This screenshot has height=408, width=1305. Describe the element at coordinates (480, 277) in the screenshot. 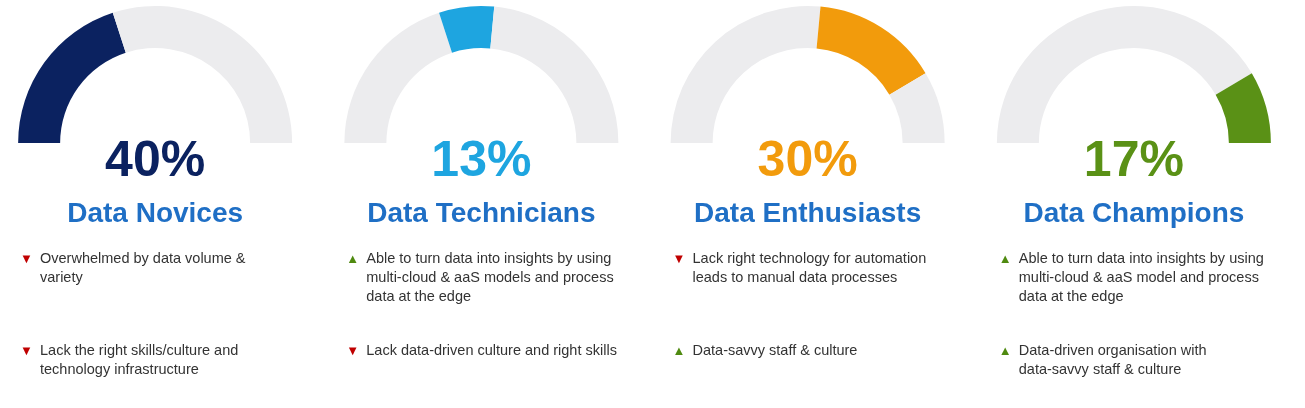

I see `text: ▲ Able to turn data into insights by using multi-cloud & aaS models and process data at the edge` at that location.